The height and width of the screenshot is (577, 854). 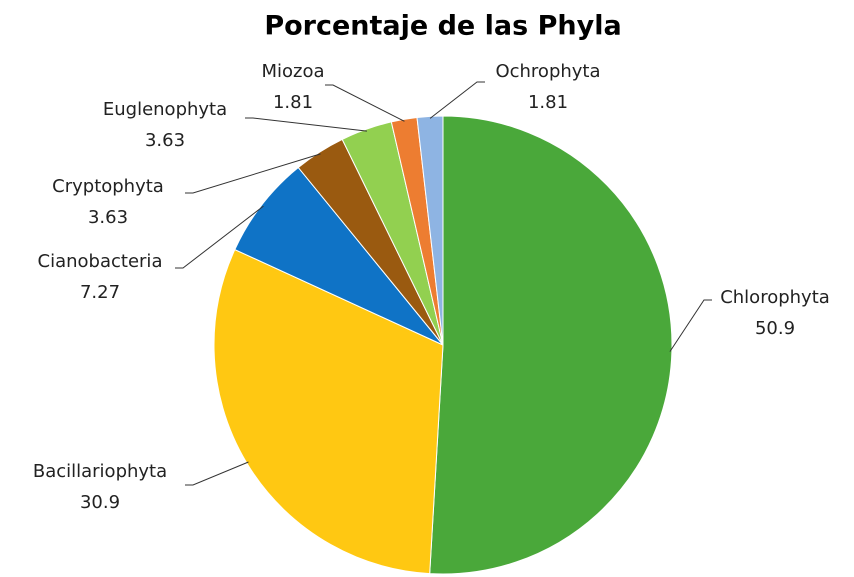 What do you see at coordinates (165, 109) in the screenshot?
I see `slice-label: Euglenophyta` at bounding box center [165, 109].